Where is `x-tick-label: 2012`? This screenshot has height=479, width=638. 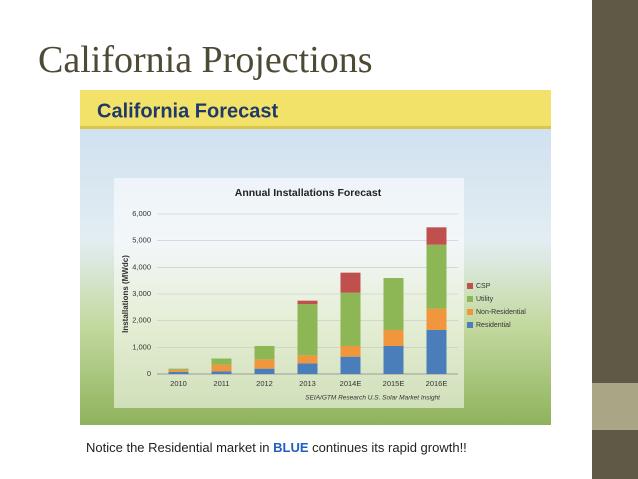
x-tick-label: 2012 is located at coordinates (264, 383).